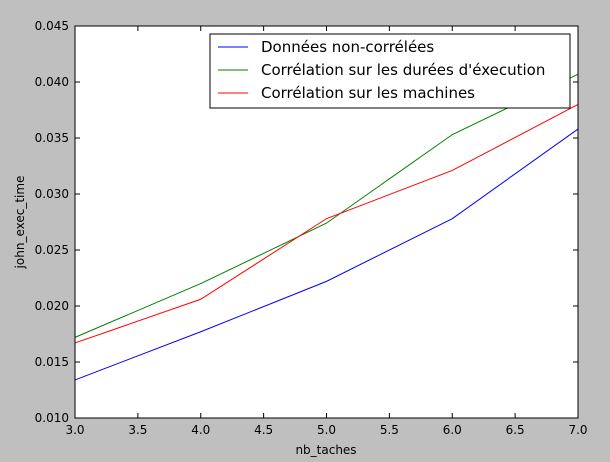  I want to click on y-axis-label: john_exec_time, so click(20, 223).